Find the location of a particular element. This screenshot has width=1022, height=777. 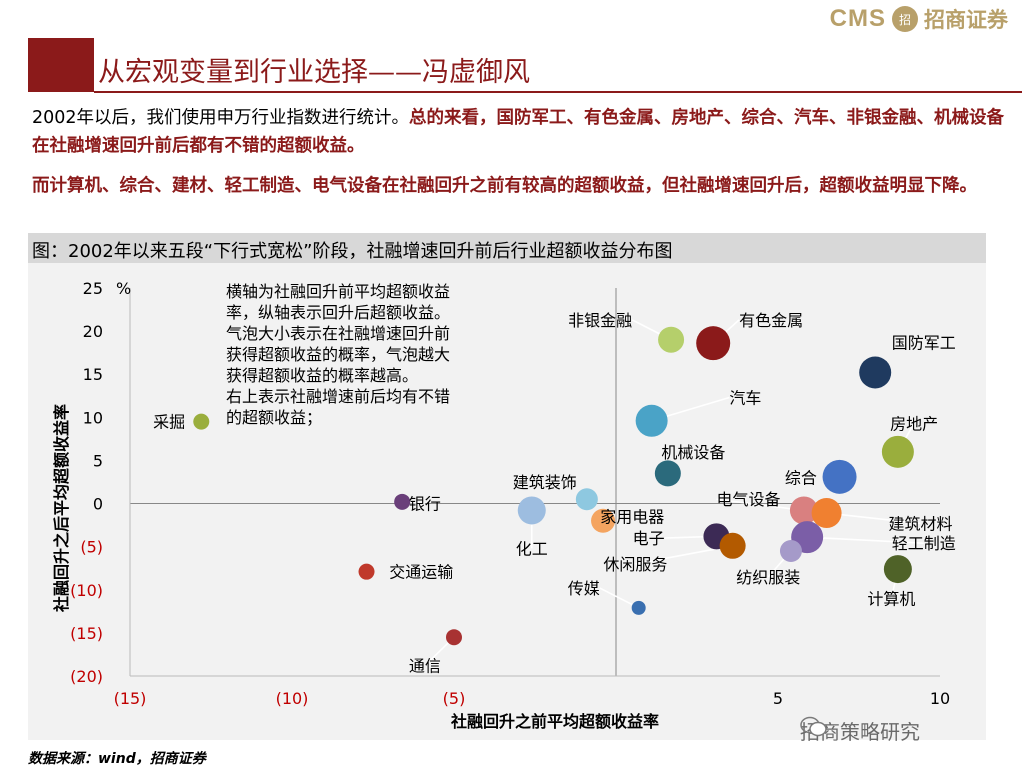

annotation-line: 气泡大小表示在社融增速回升前 is located at coordinates (338, 333).